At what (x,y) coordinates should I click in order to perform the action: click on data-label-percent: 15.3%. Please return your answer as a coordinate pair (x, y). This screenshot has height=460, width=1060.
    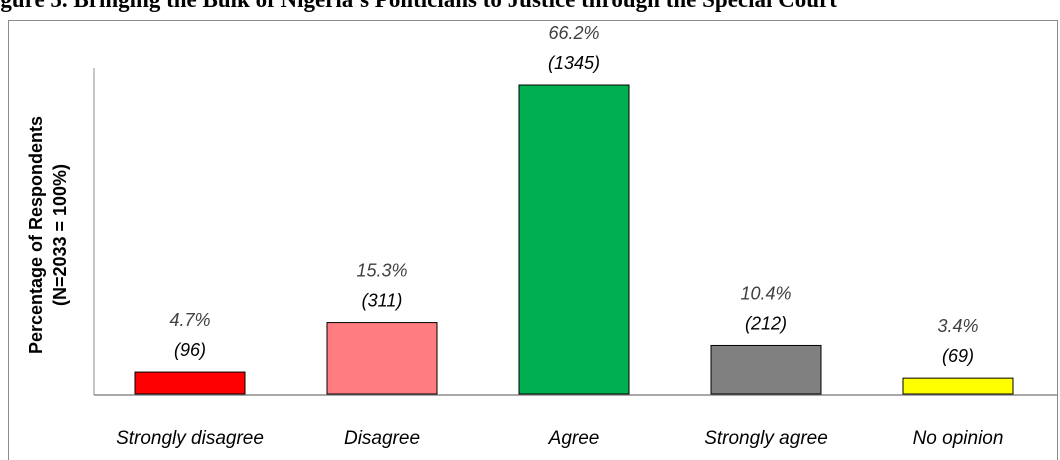
    Looking at the image, I should click on (381, 271).